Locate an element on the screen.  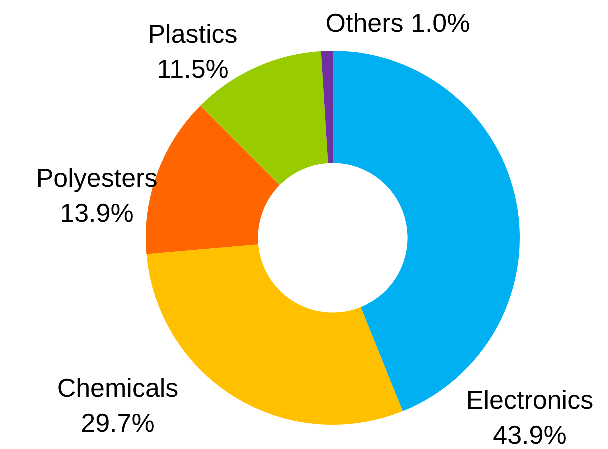
slice-label: Chemicals is located at coordinates (118, 388).